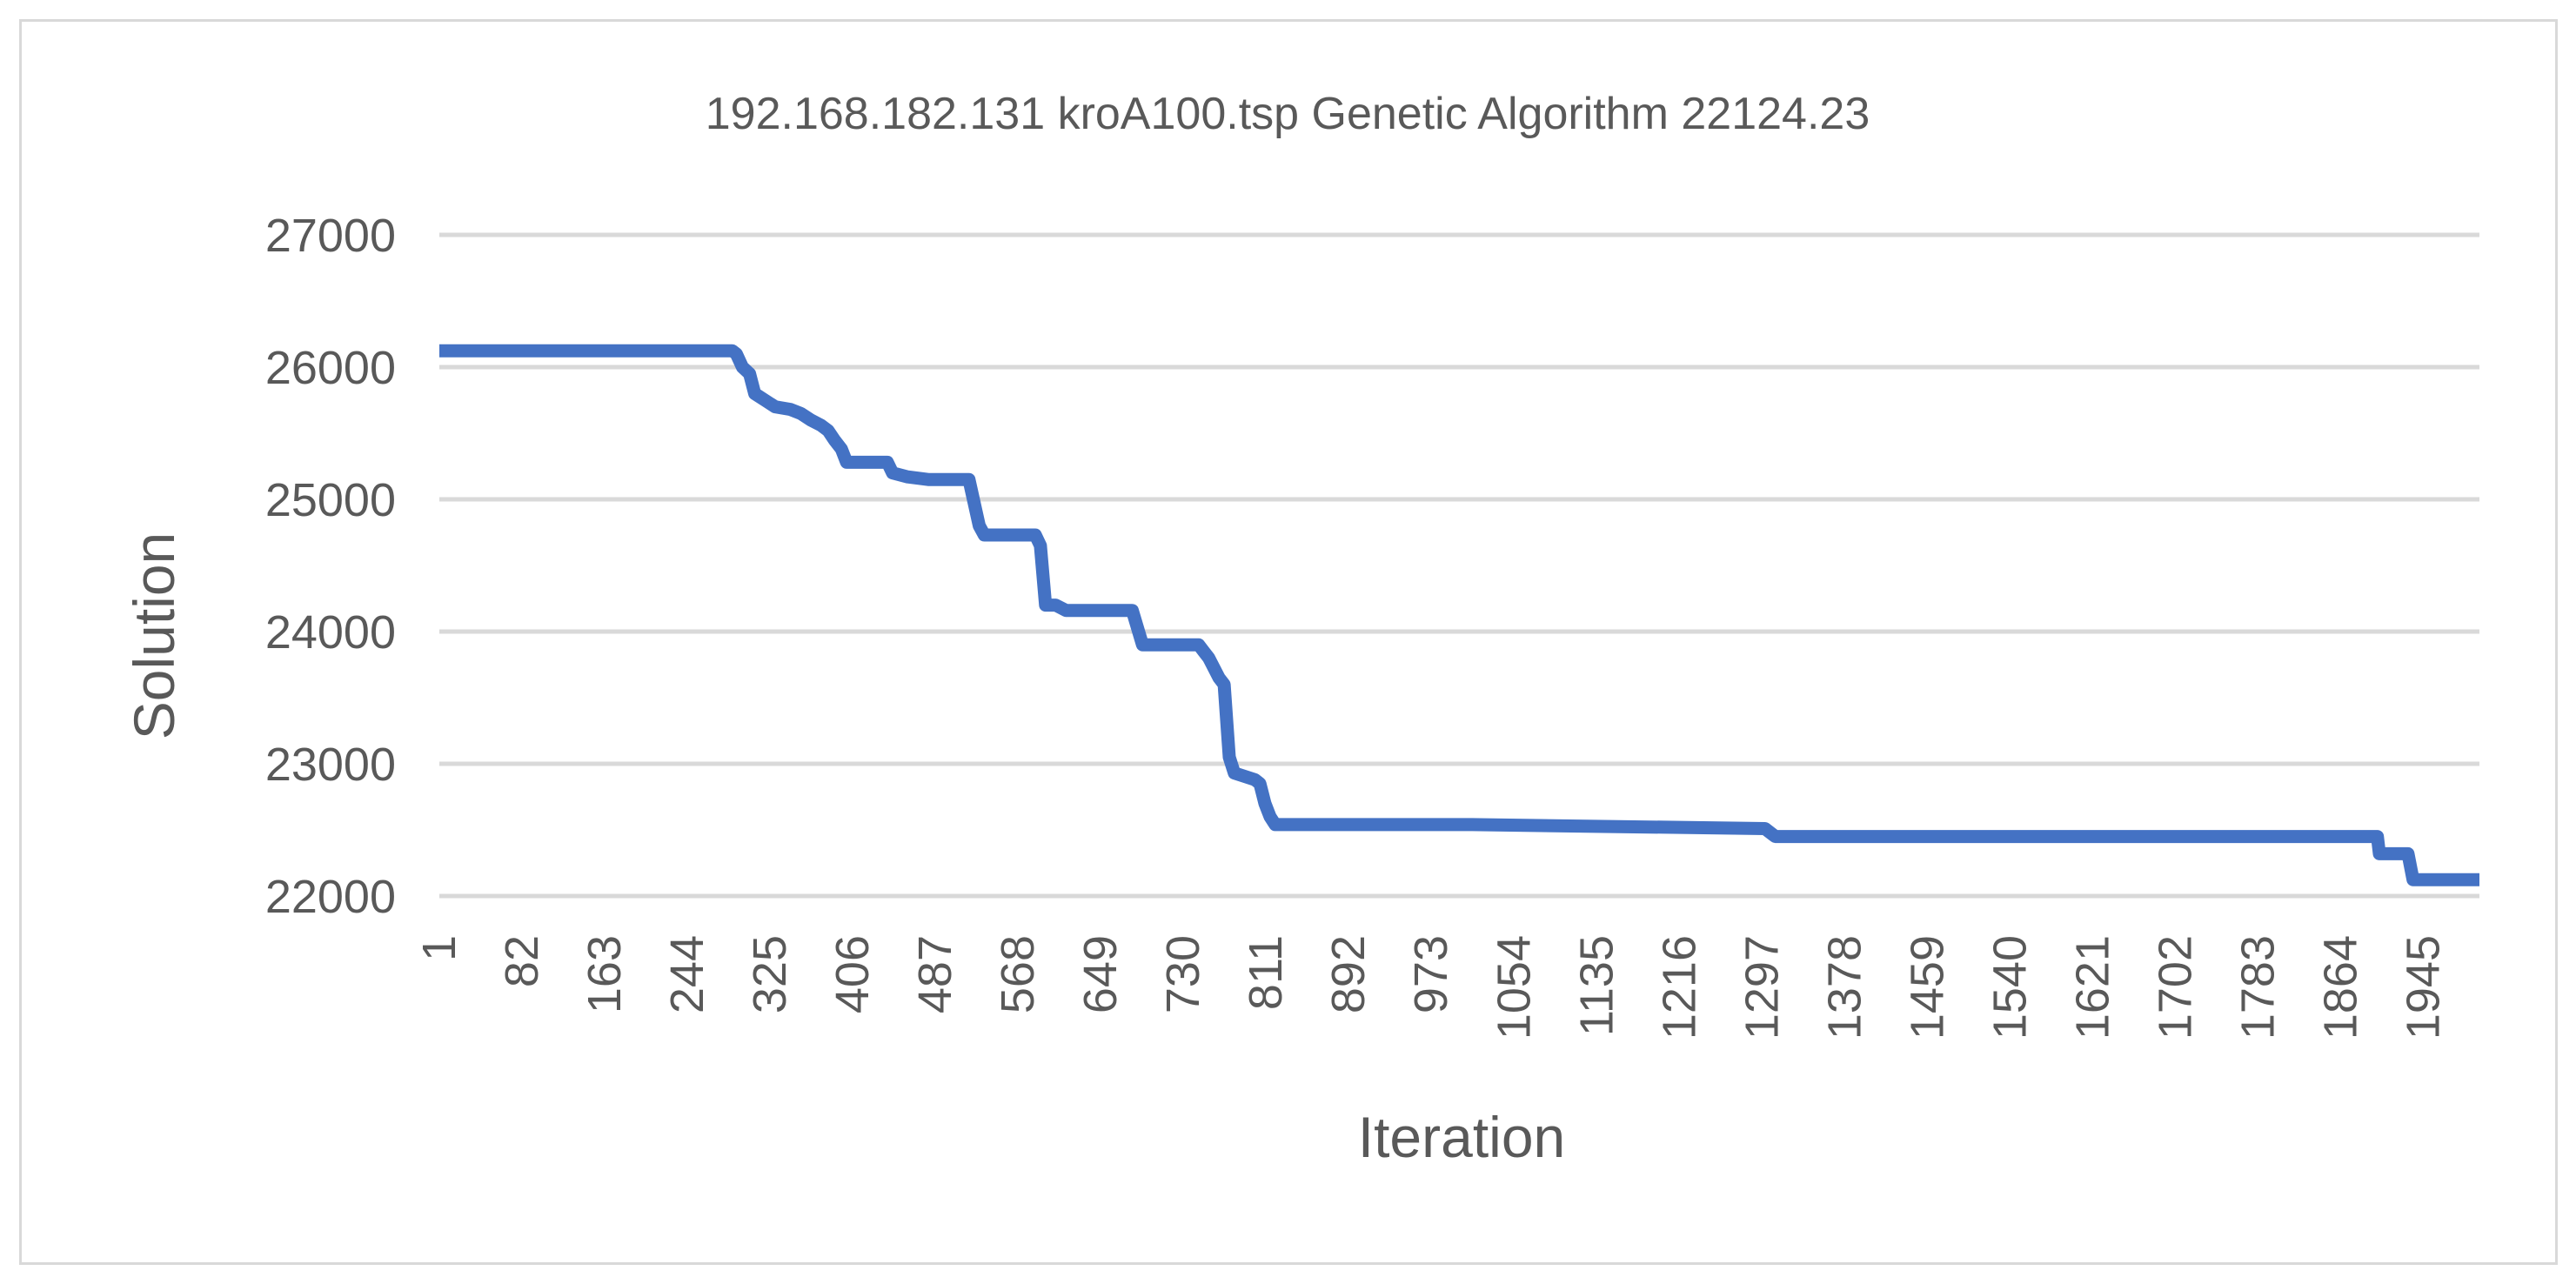 This screenshot has height=1284, width=2576. I want to click on x-tick-label: 487, so click(935, 974).